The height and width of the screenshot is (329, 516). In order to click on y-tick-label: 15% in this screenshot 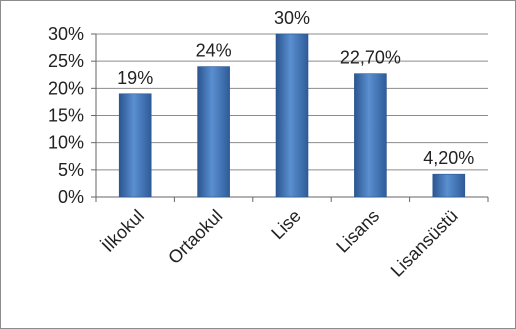, I will do `click(66, 116)`.